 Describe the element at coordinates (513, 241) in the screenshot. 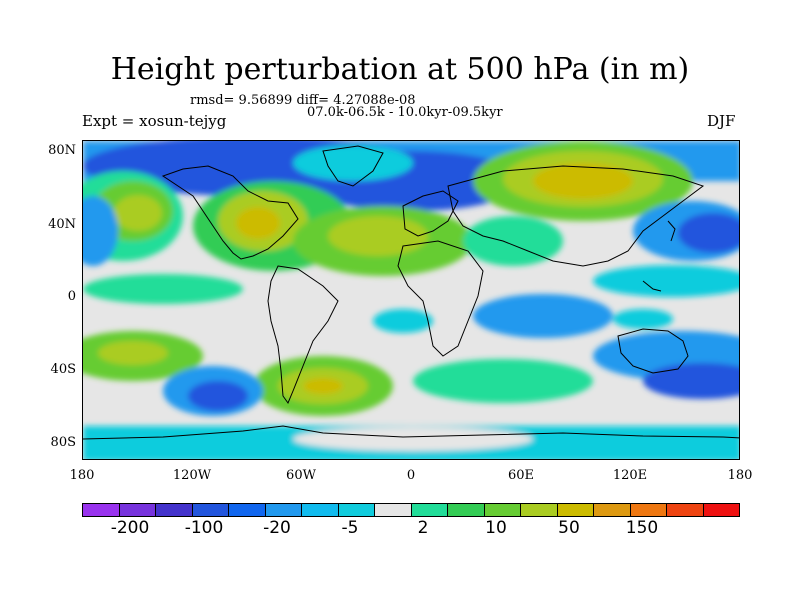

I see `asia-teal` at that location.